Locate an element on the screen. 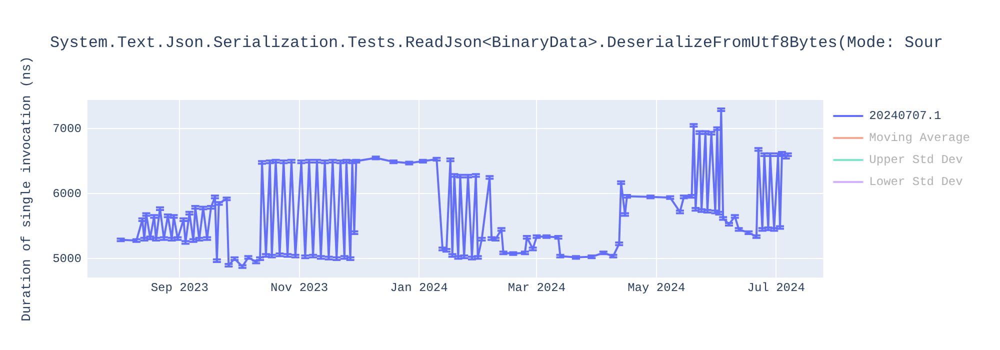  y-tick-label: 7000 is located at coordinates (67, 129).